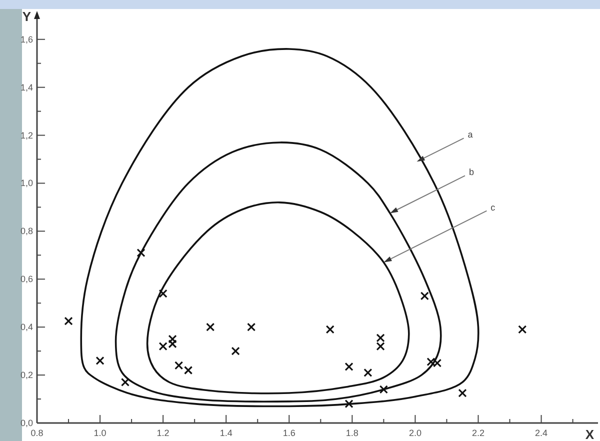  What do you see at coordinates (352, 433) in the screenshot?
I see `x-tick-label: 1.8` at bounding box center [352, 433].